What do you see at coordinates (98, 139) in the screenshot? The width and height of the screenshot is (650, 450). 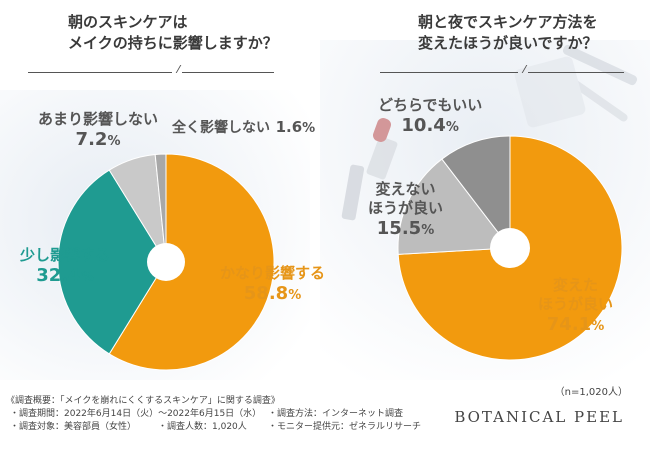 I see `label-value: 7.2%` at bounding box center [98, 139].